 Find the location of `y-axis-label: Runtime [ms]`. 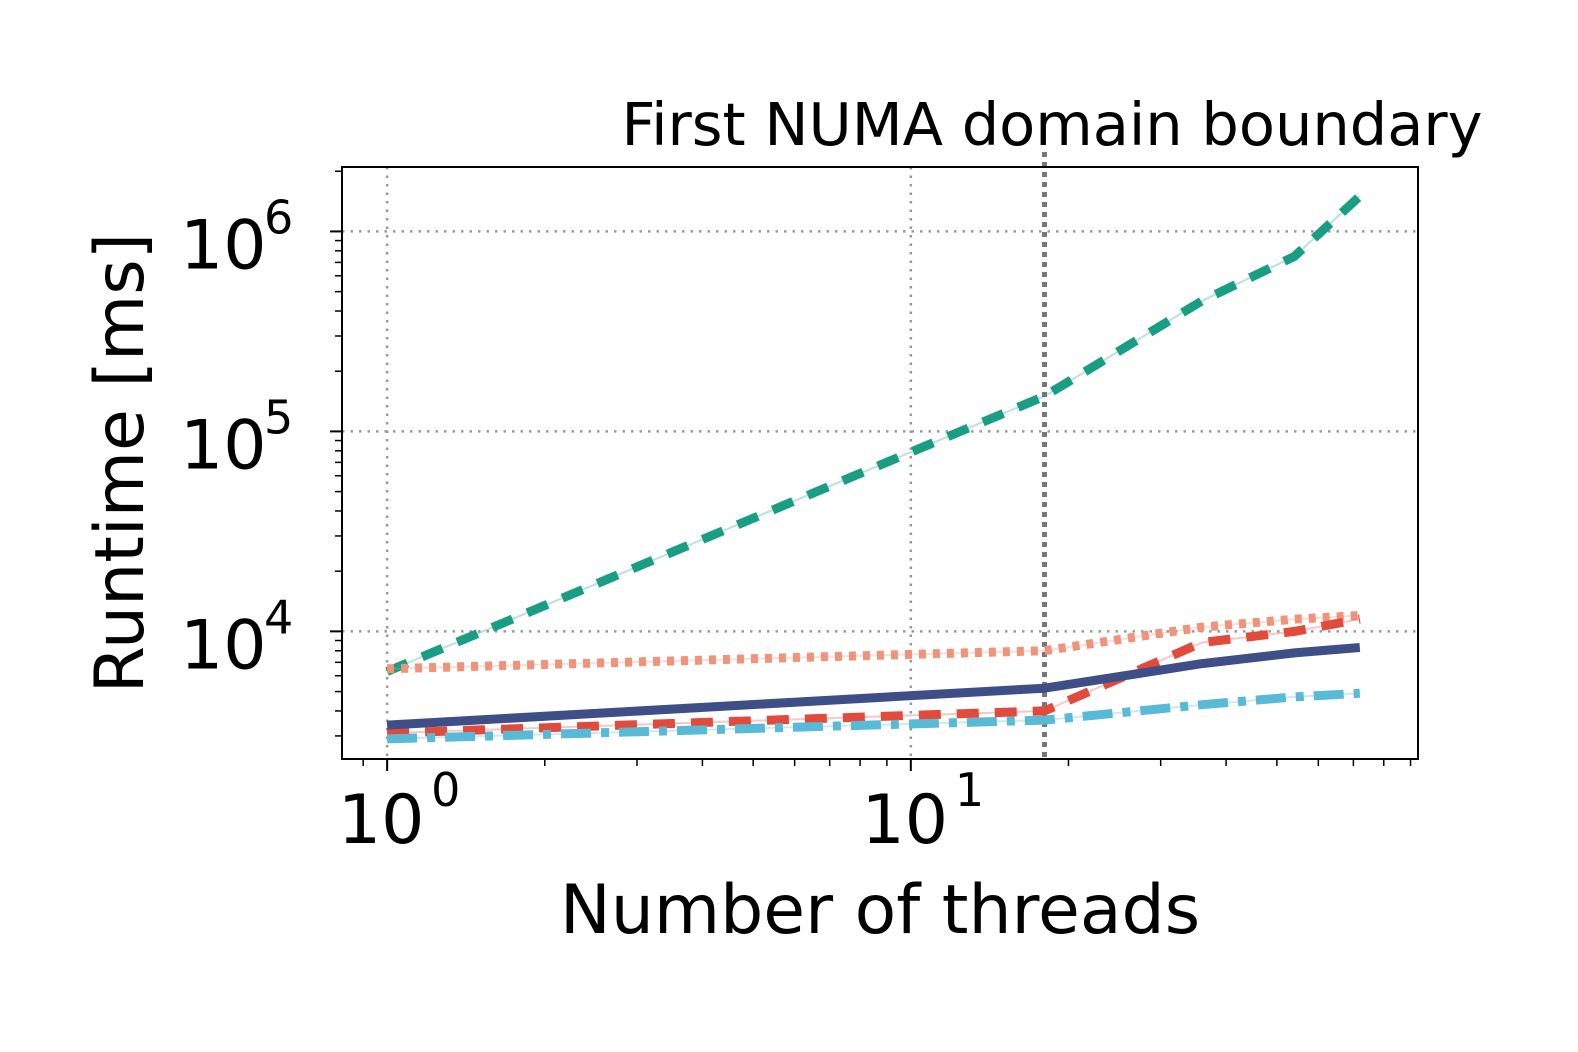

y-axis-label: Runtime [ms] is located at coordinates (120, 463).